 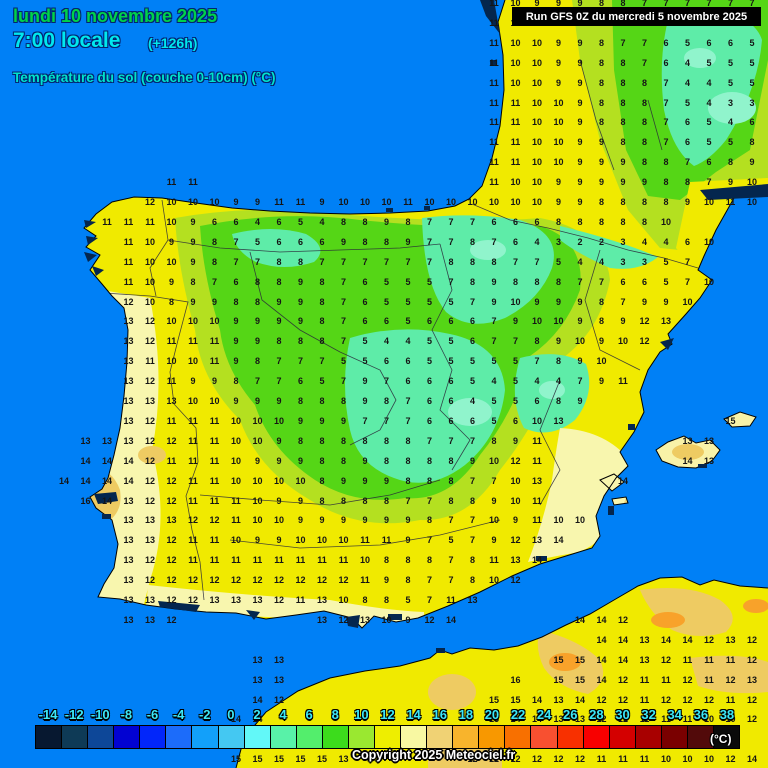 What do you see at coordinates (361, 714) in the screenshot?
I see `legend-value-label: 10` at bounding box center [361, 714].